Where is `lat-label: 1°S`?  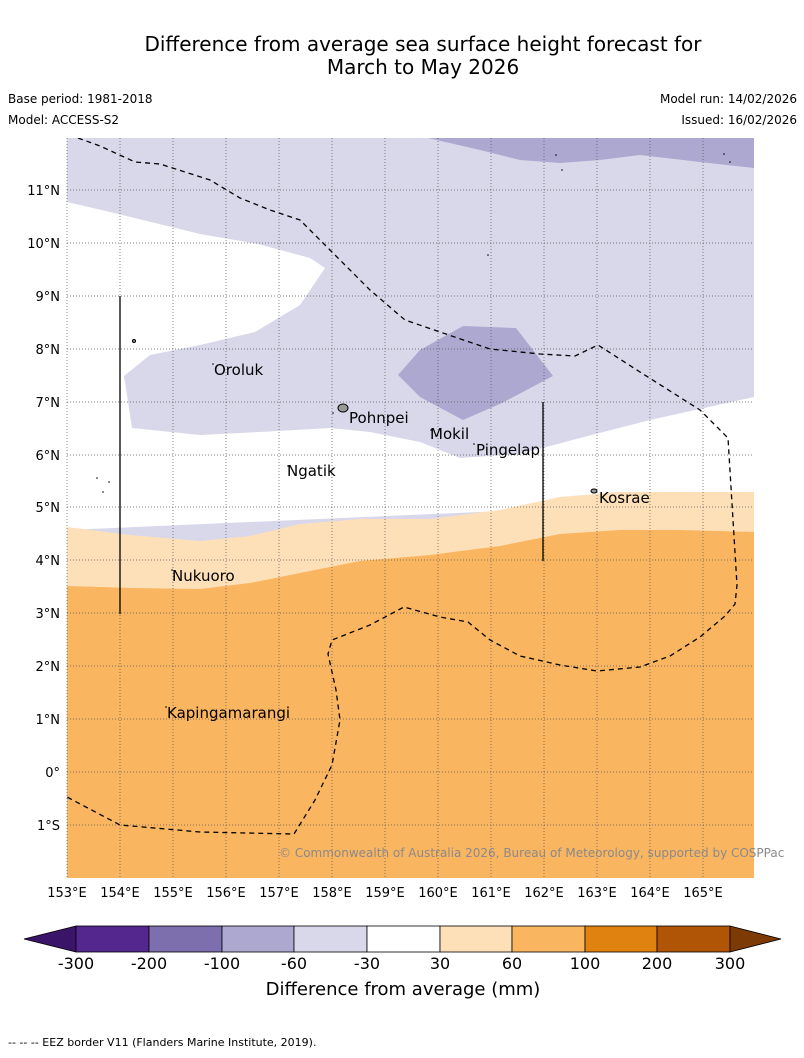
lat-label: 1°S is located at coordinates (48, 826).